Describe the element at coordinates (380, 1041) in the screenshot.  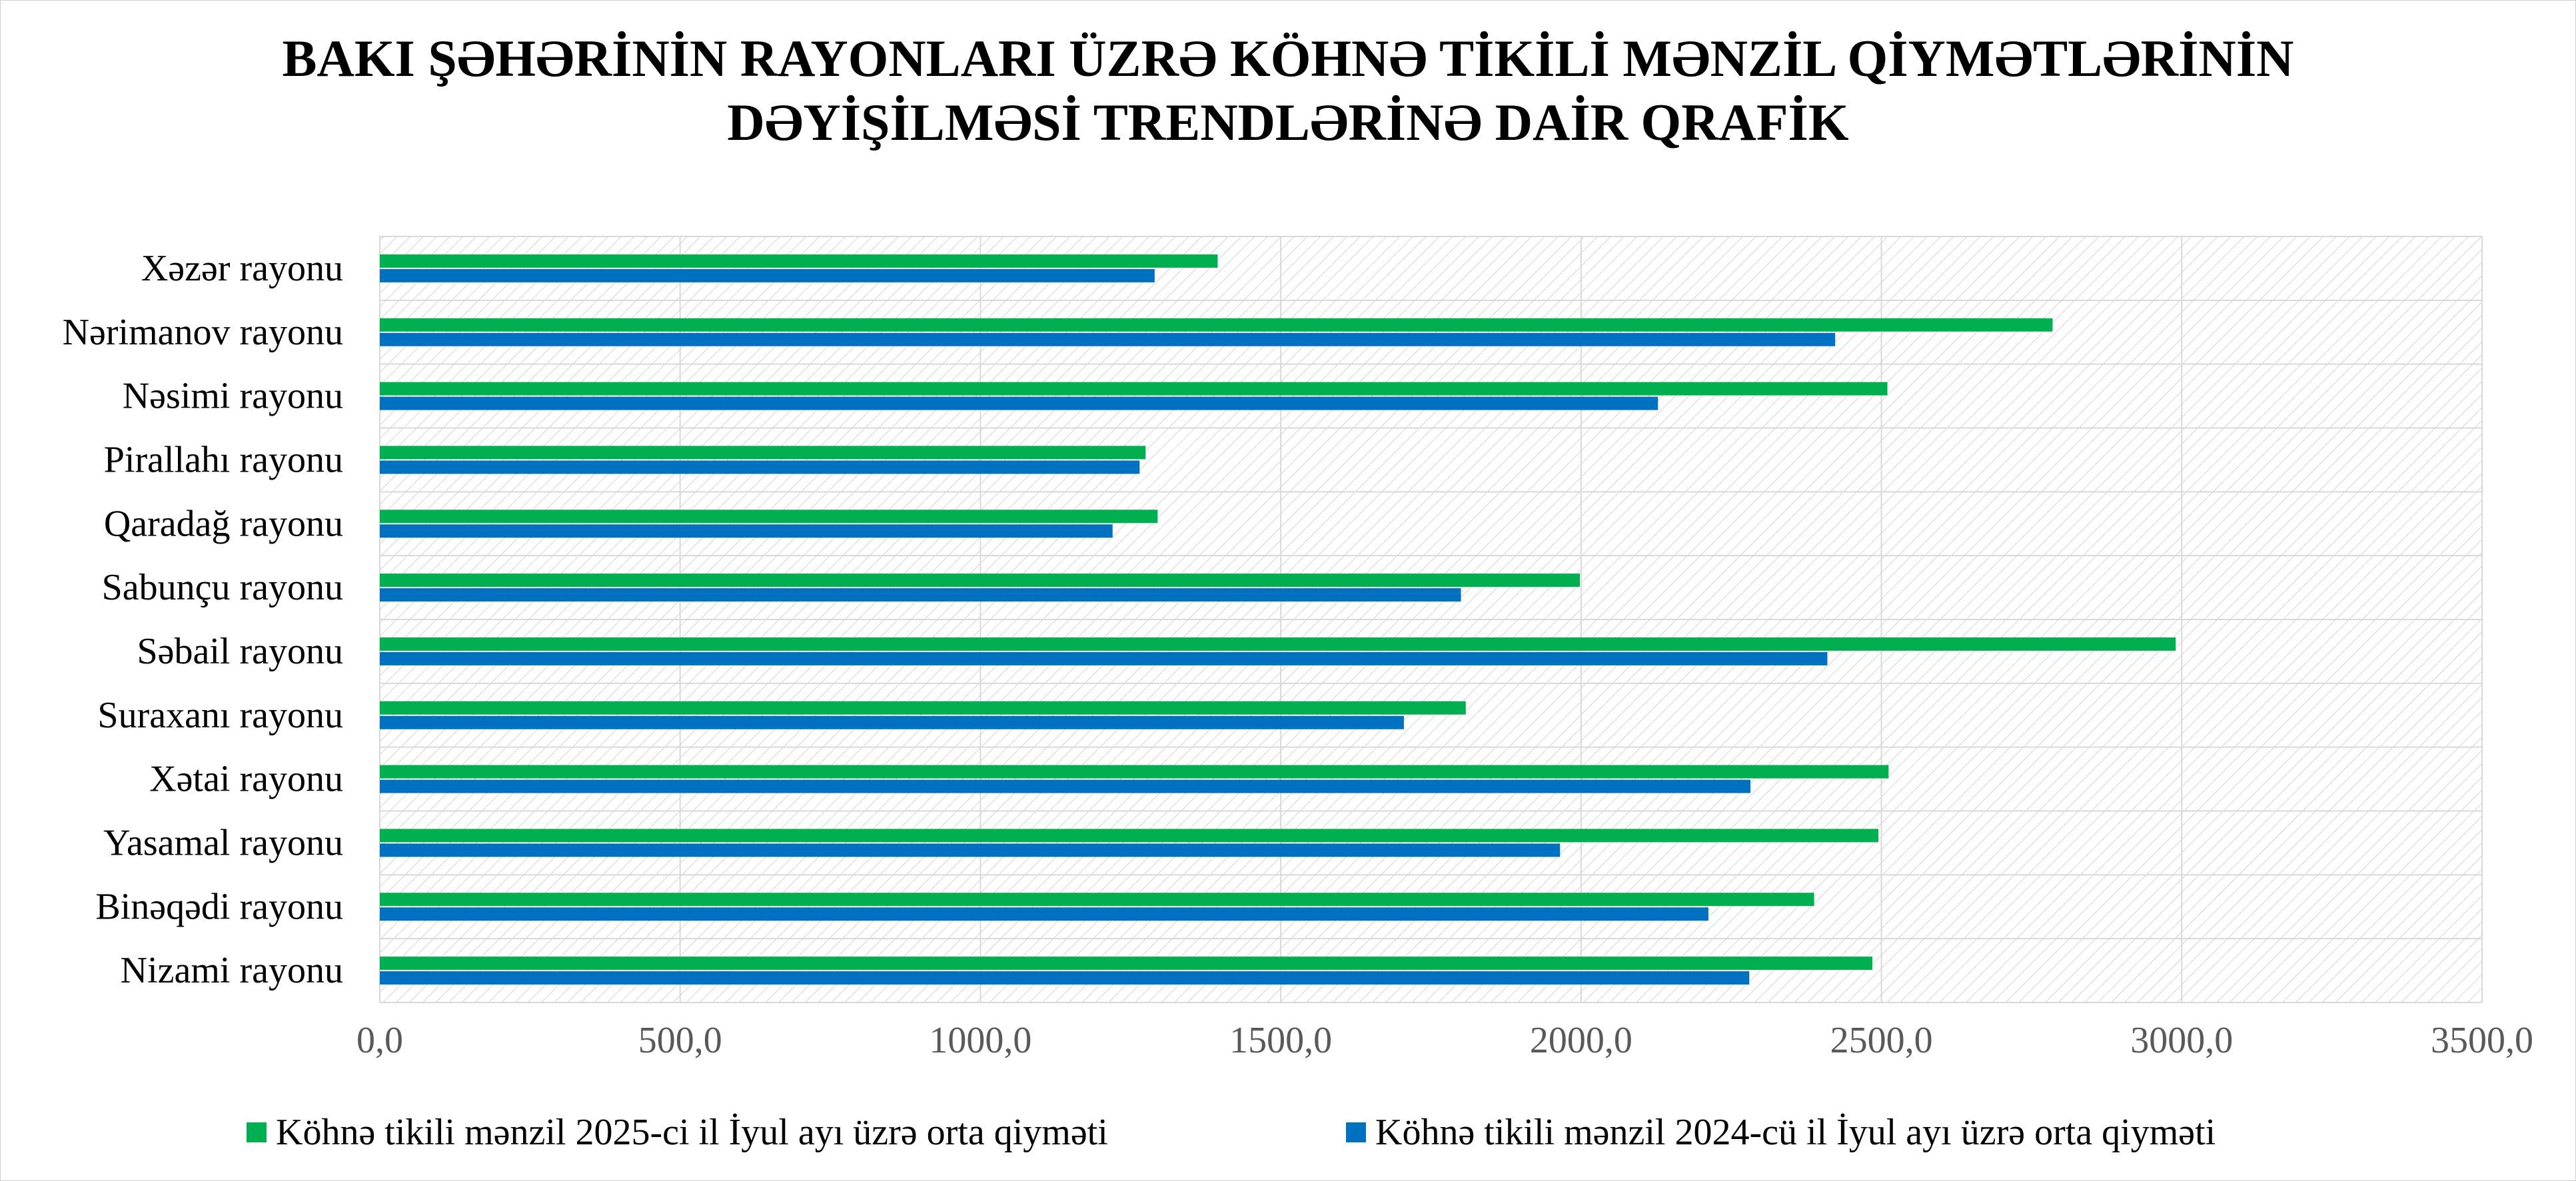
I see `x-tick-label: 0,0` at that location.